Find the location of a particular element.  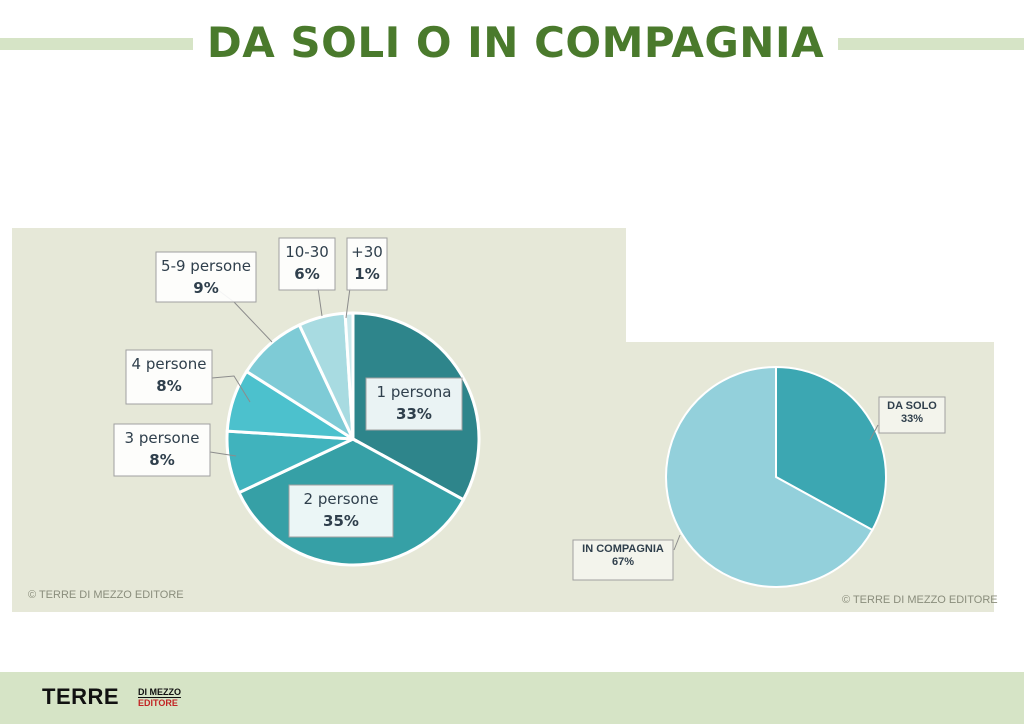

title-band-right is located at coordinates (931, 44).